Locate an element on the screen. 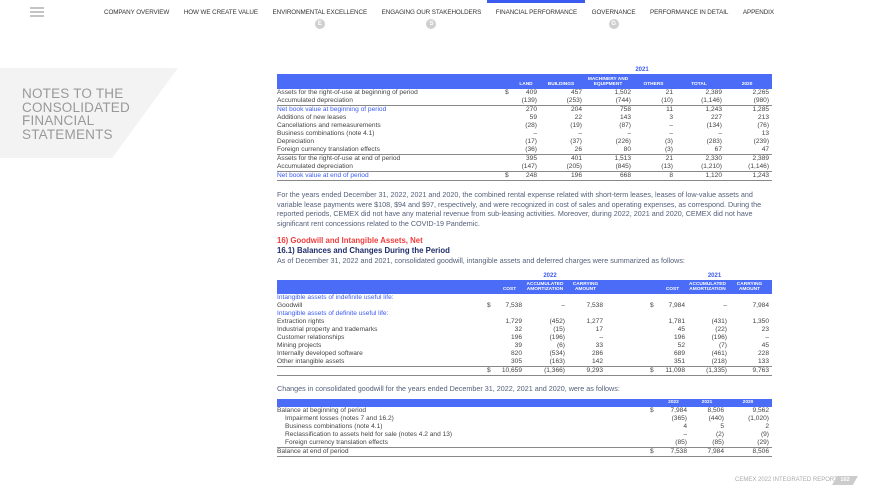 The height and width of the screenshot is (495, 880). value-cell: 227 is located at coordinates (716, 117).